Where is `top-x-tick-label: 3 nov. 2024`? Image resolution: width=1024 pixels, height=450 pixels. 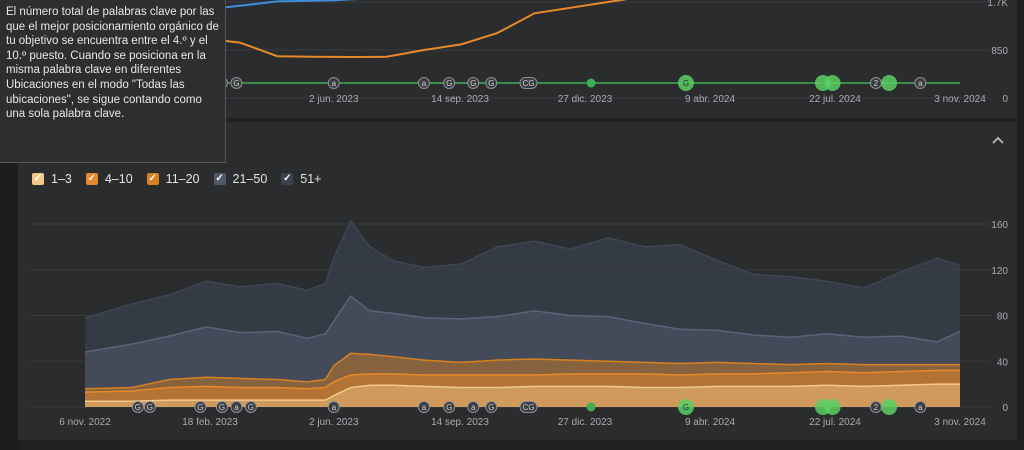 top-x-tick-label: 3 nov. 2024 is located at coordinates (960, 99).